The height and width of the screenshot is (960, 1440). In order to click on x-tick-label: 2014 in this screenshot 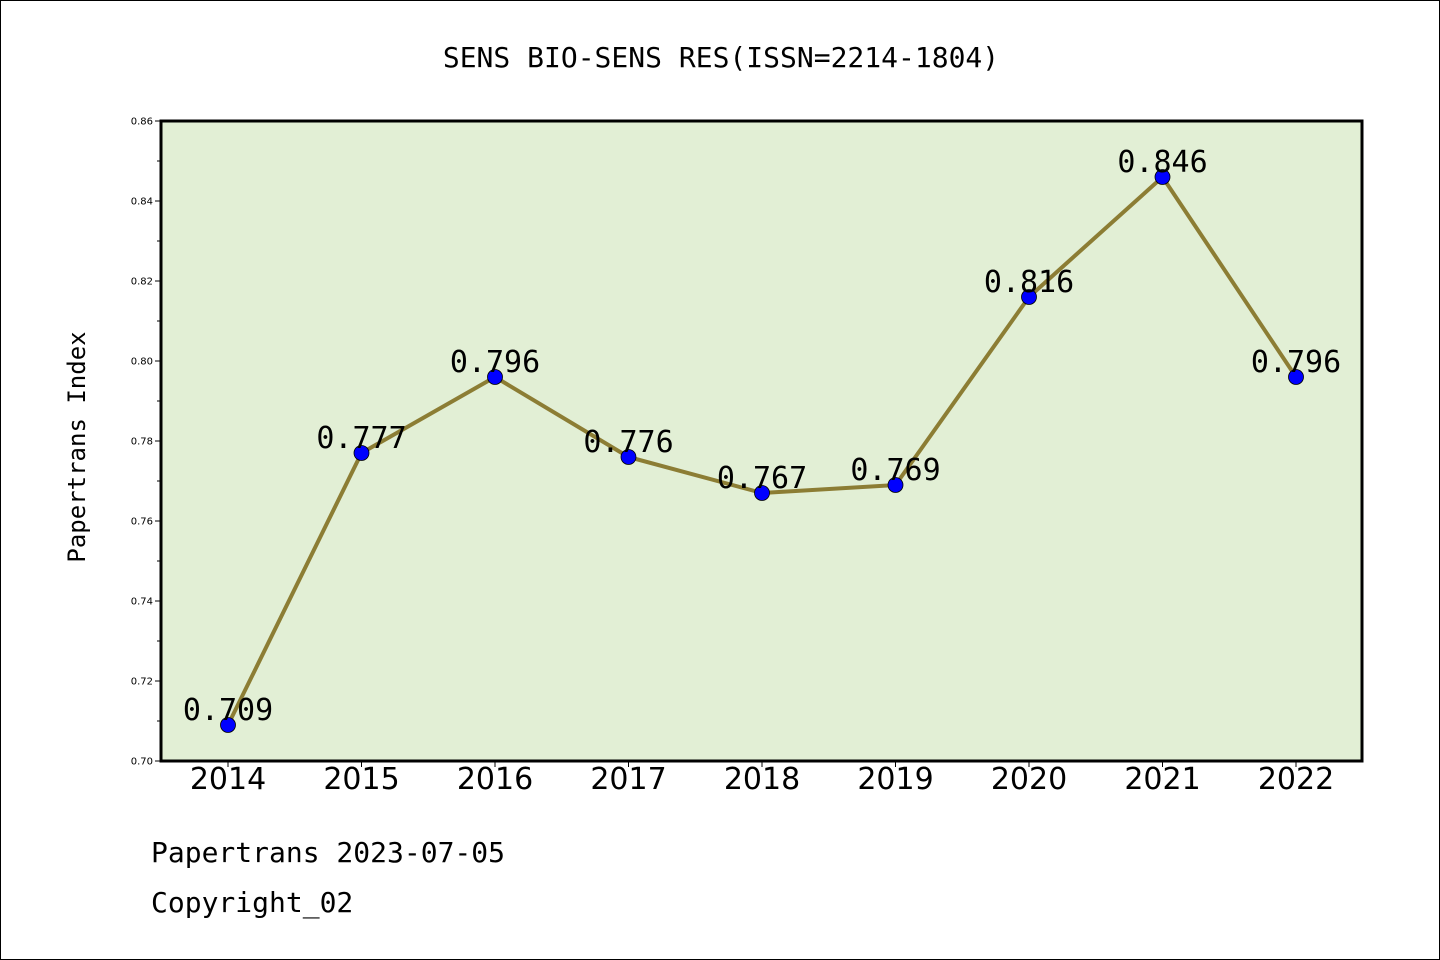, I will do `click(228, 779)`.